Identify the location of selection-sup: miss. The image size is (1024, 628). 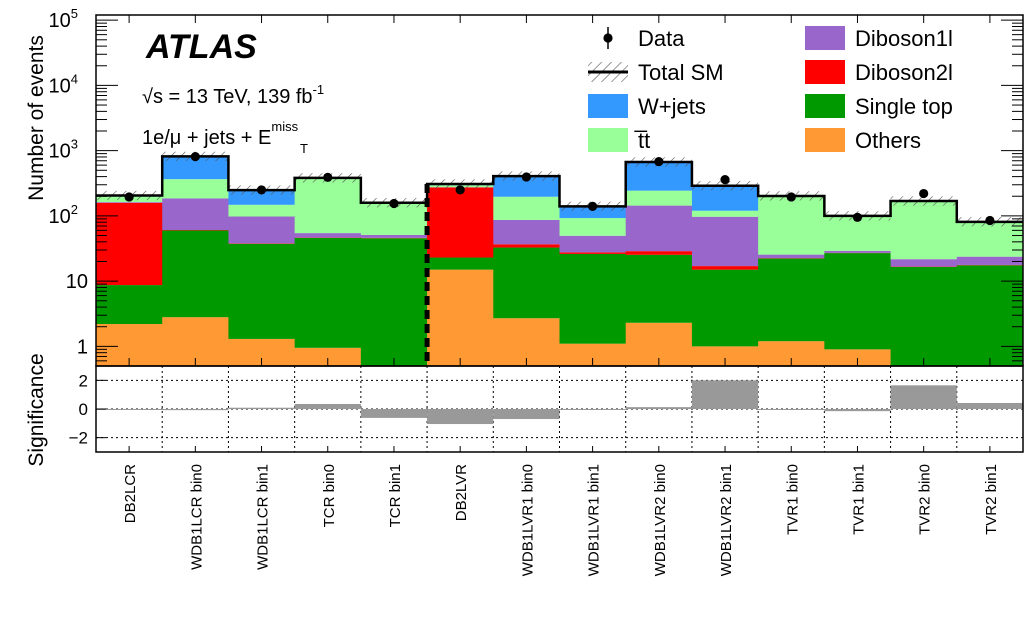
(284, 126).